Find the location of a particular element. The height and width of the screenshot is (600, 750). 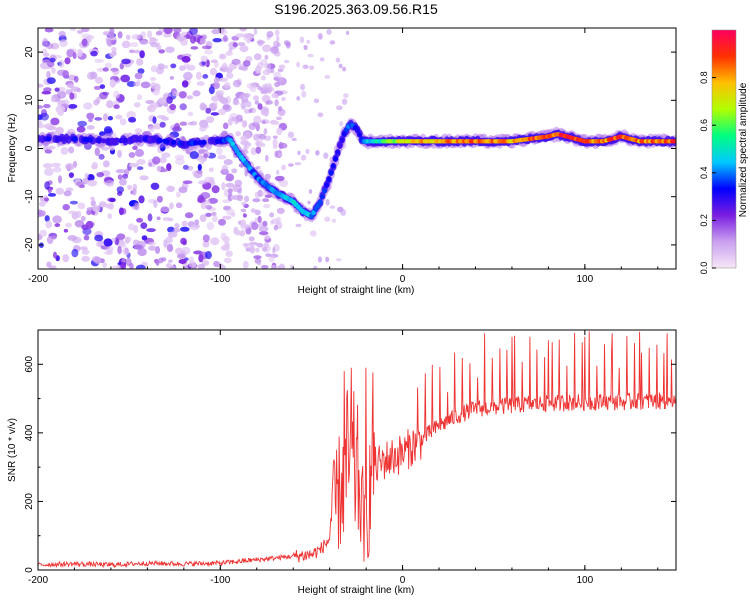

snr-x-axis-label: Height of straight line (km) is located at coordinates (356, 590).